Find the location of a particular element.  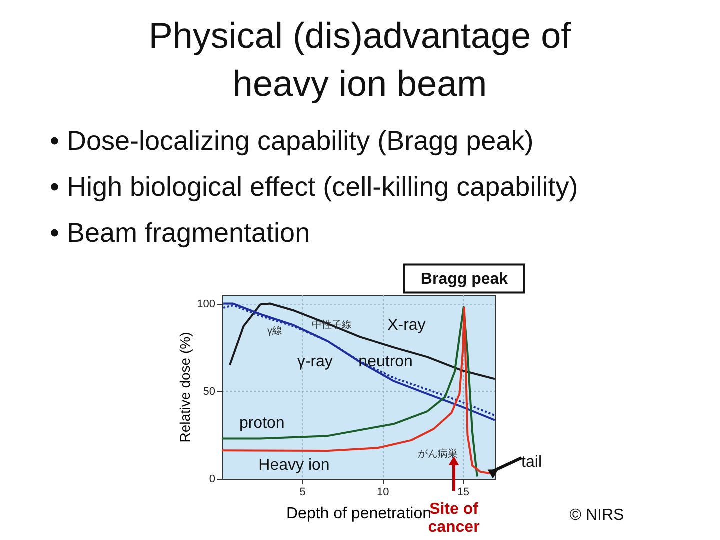

series-label: γ-ray is located at coordinates (315, 362).